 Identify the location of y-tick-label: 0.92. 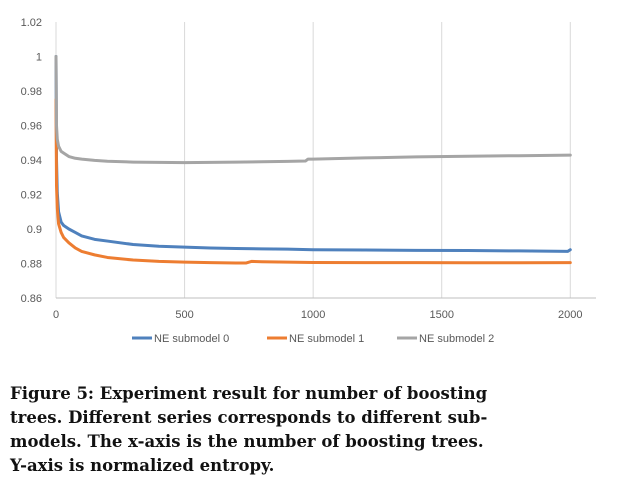
(31, 196).